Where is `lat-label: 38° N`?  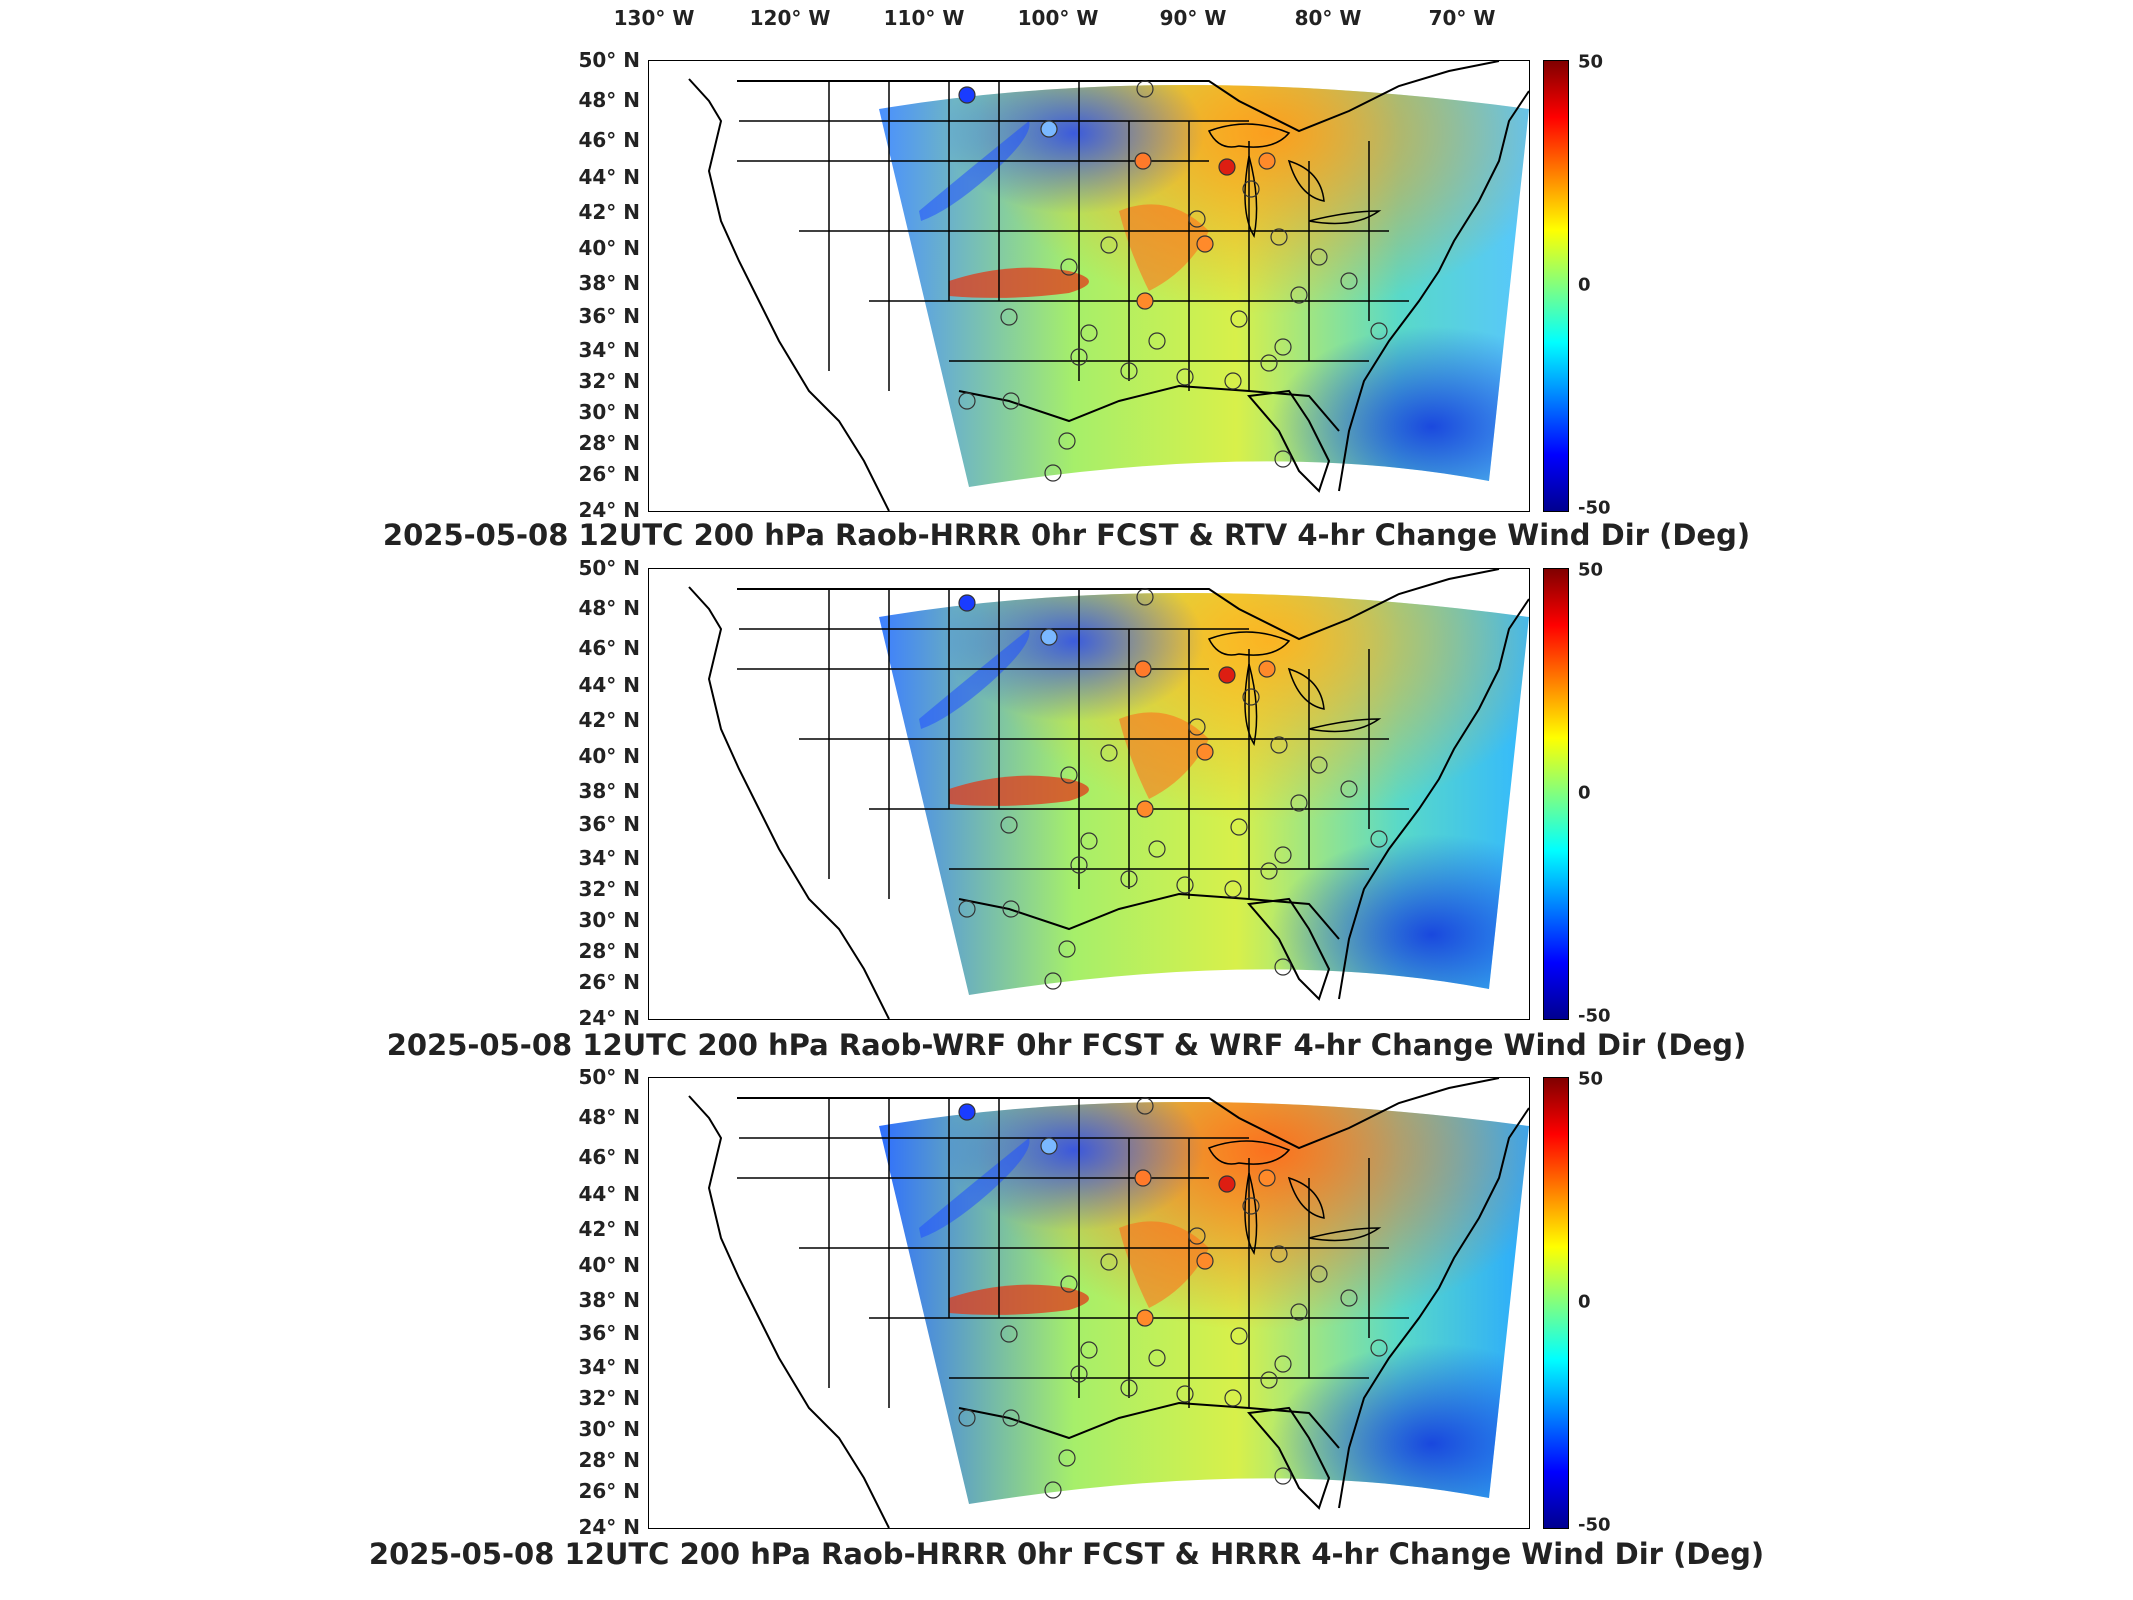 lat-label: 38° N is located at coordinates (609, 283).